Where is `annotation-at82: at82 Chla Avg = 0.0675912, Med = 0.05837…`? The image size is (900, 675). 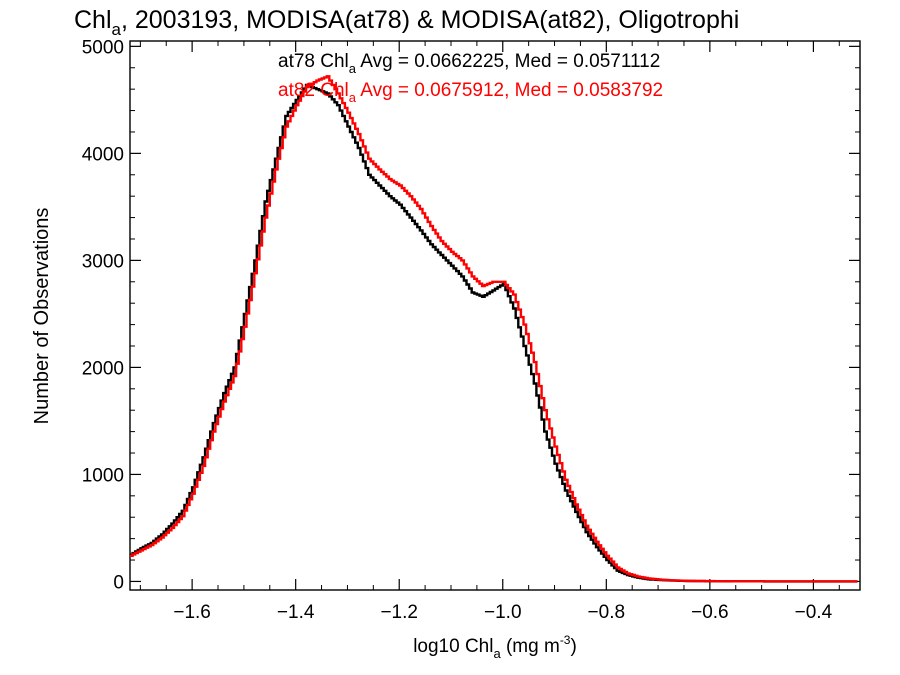
annotation-at82: at82 Chla Avg = 0.0675912, Med = 0.05837… is located at coordinates (470, 92).